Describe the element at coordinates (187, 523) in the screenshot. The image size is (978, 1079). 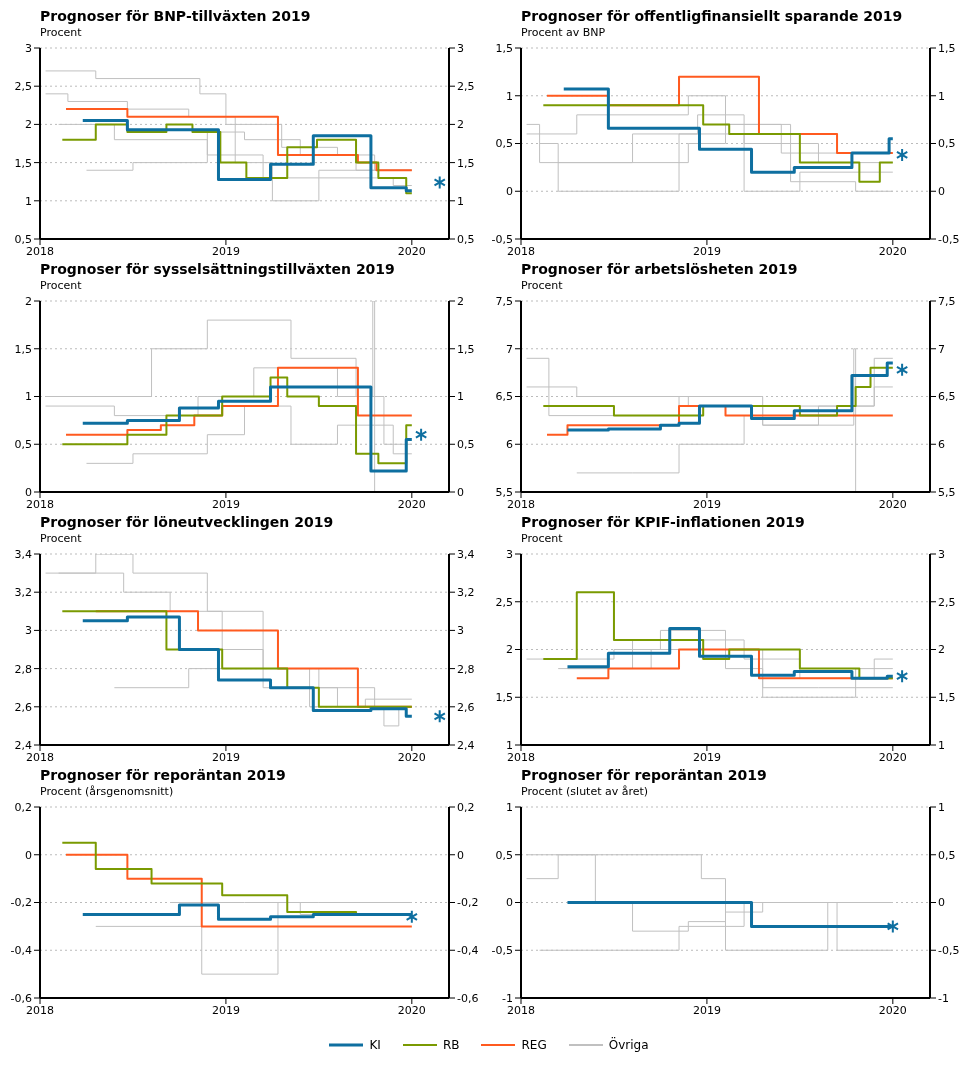
I see `chart-title: Prognoser för löneutvecklingen 2019` at that location.